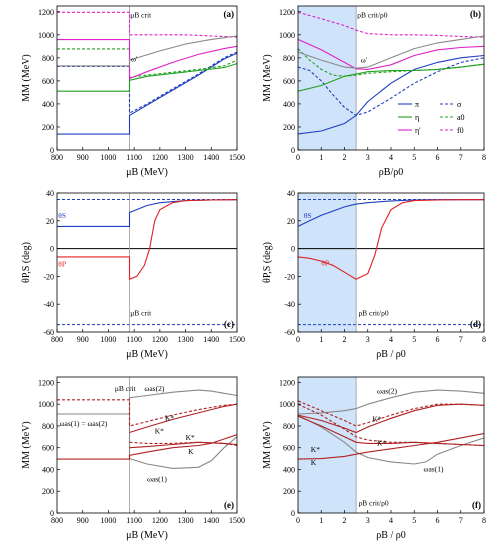  Describe the element at coordinates (141, 312) in the screenshot. I see `annotation: μB crit` at that location.